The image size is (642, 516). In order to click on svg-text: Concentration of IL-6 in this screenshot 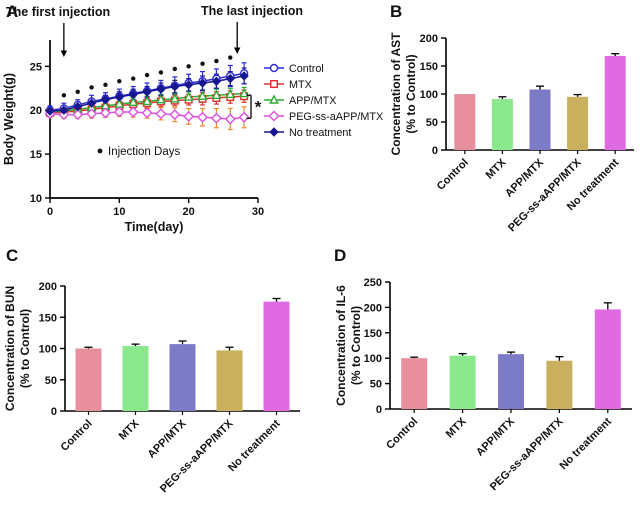, I will do `click(341, 345)`.